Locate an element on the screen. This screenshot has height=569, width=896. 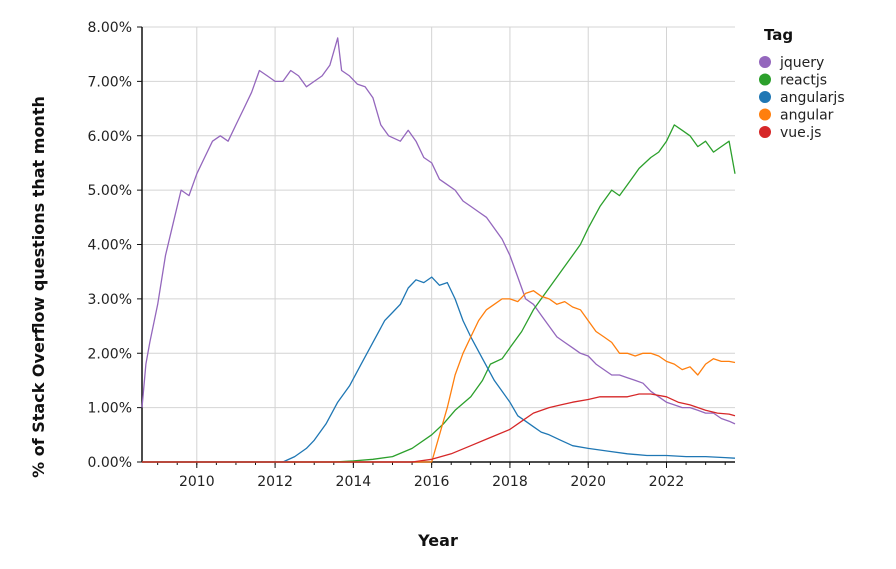
y-tick-label: 2.00% is located at coordinates (110, 354).